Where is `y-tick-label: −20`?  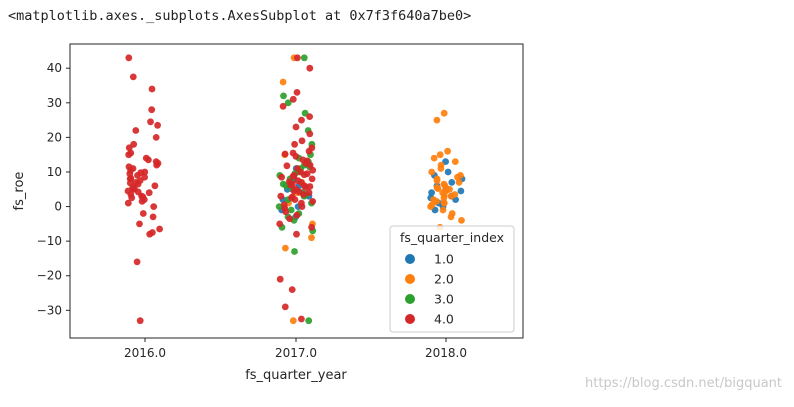
y-tick-label: −20 is located at coordinates (49, 276).